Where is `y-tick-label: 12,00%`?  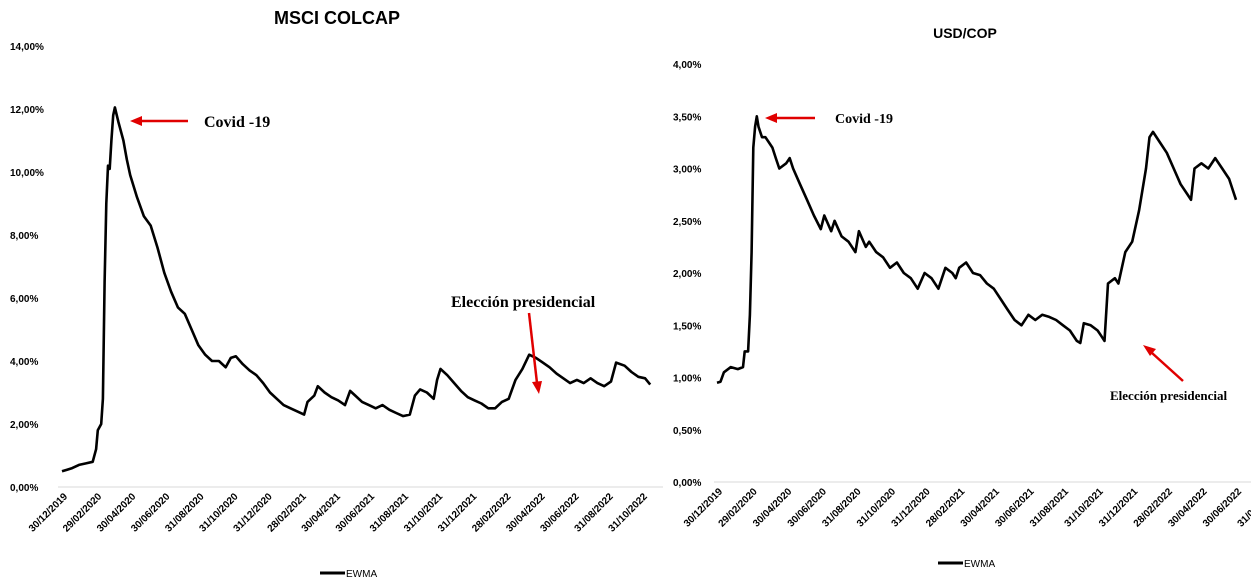 y-tick-label: 12,00% is located at coordinates (27, 110).